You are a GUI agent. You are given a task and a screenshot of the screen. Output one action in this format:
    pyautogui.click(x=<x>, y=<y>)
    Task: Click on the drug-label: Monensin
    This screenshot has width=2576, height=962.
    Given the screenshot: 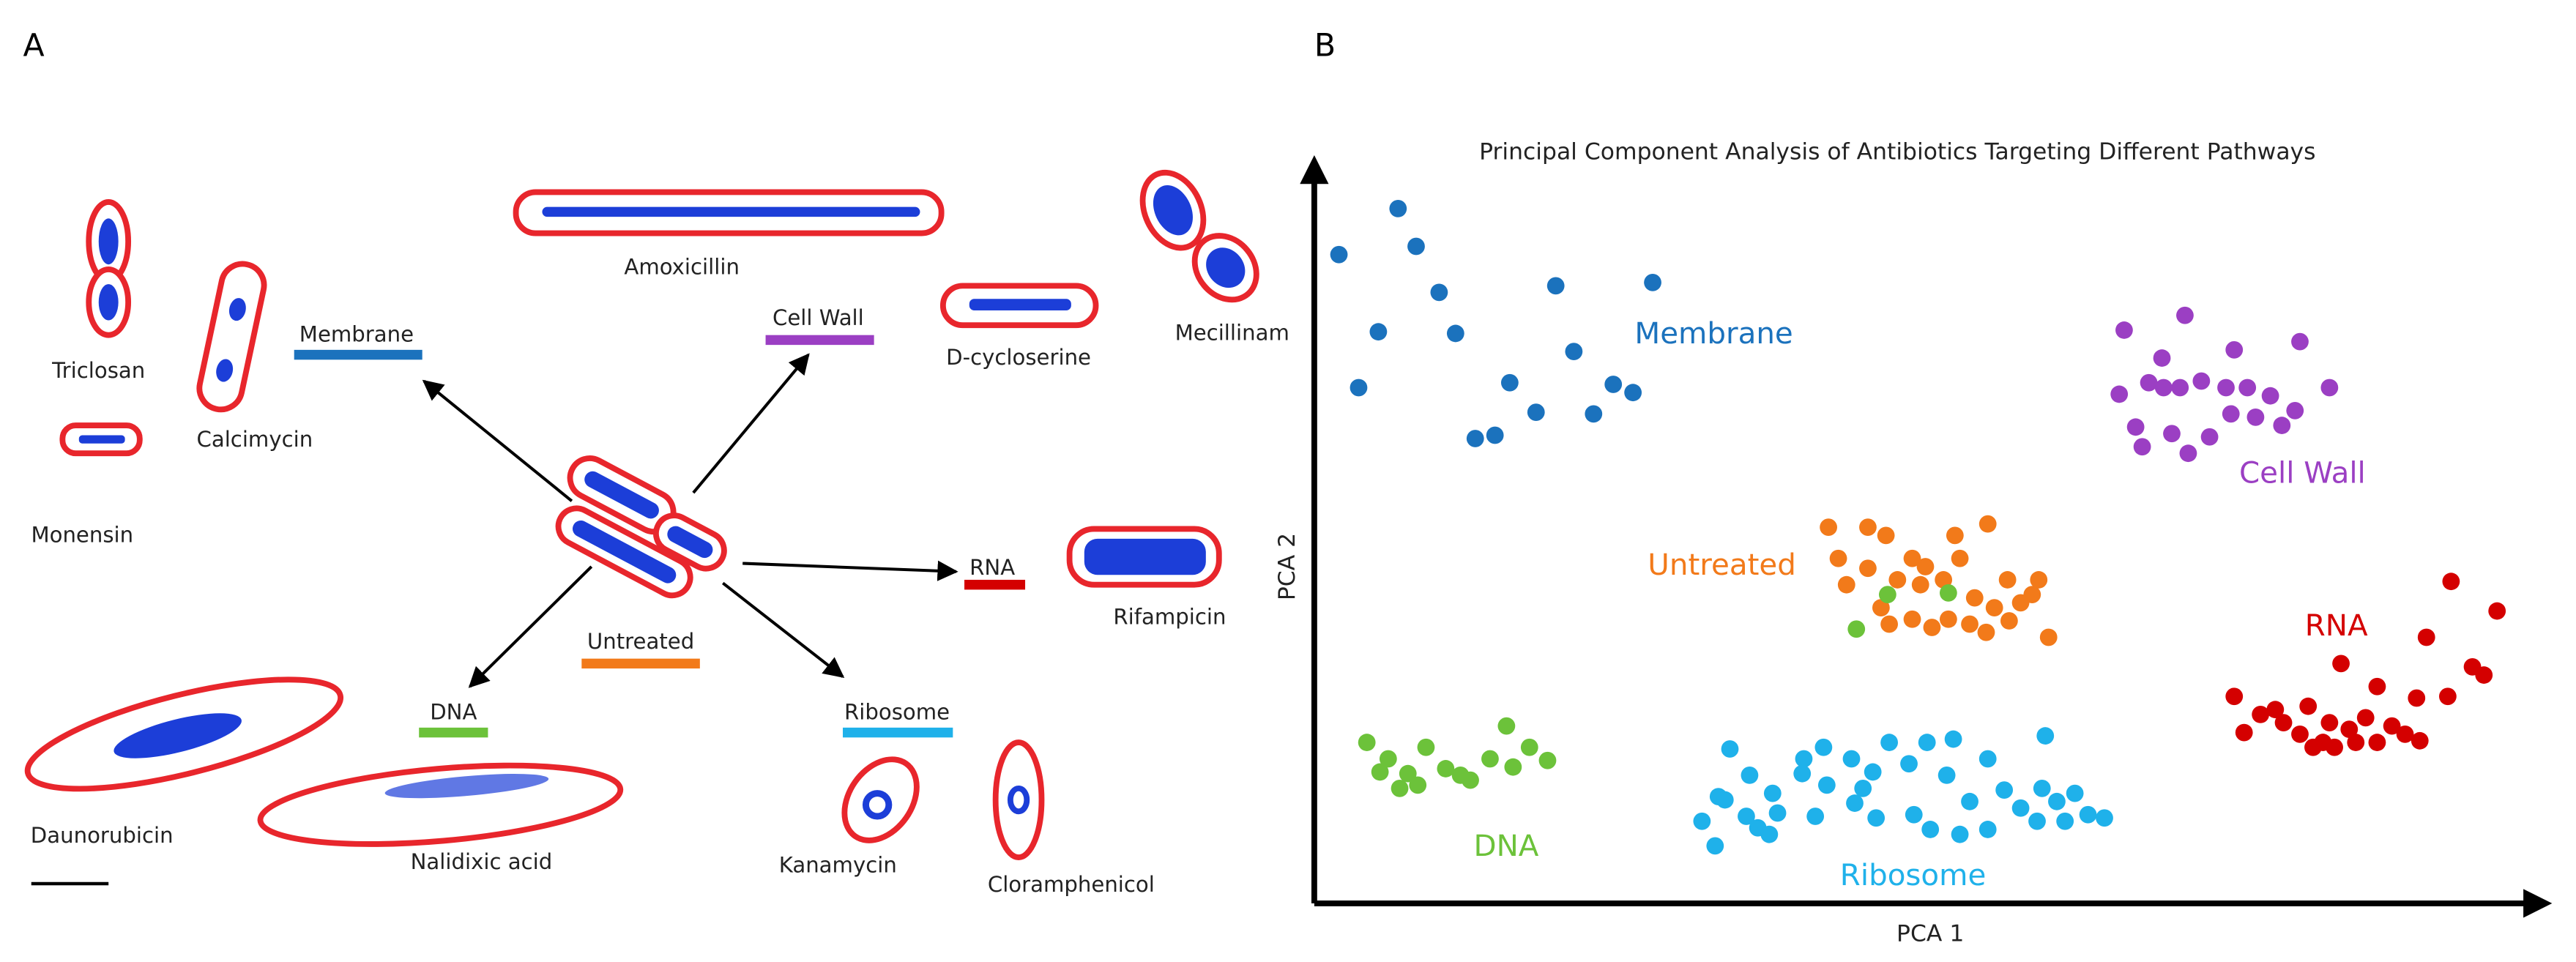 What is the action you would take?
    pyautogui.click(x=82, y=534)
    